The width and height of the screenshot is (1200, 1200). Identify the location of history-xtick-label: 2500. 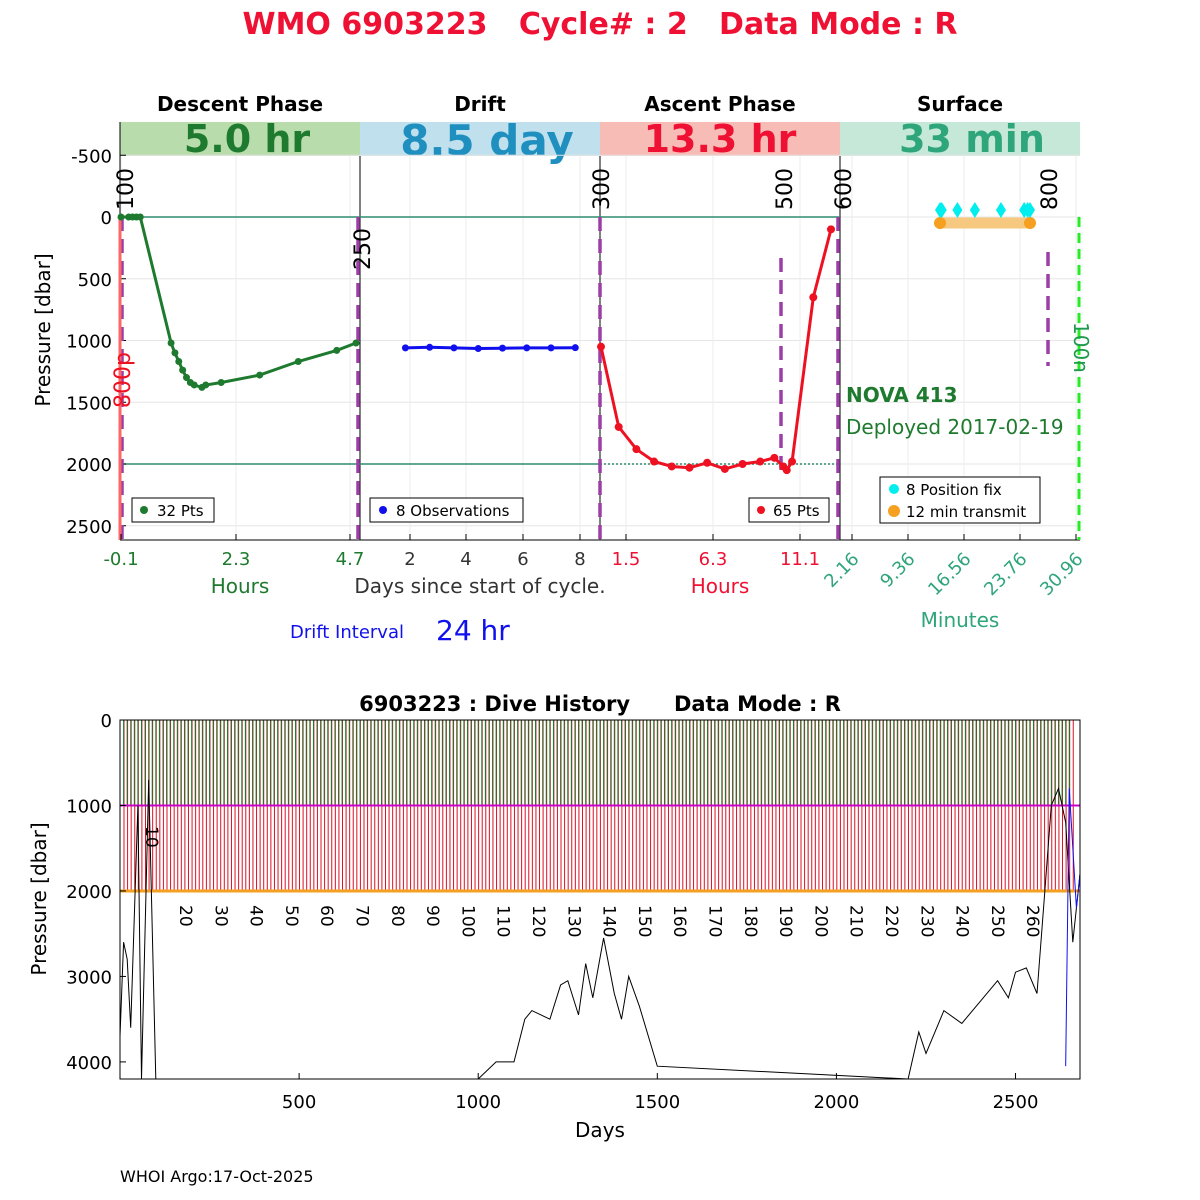
(1016, 1102).